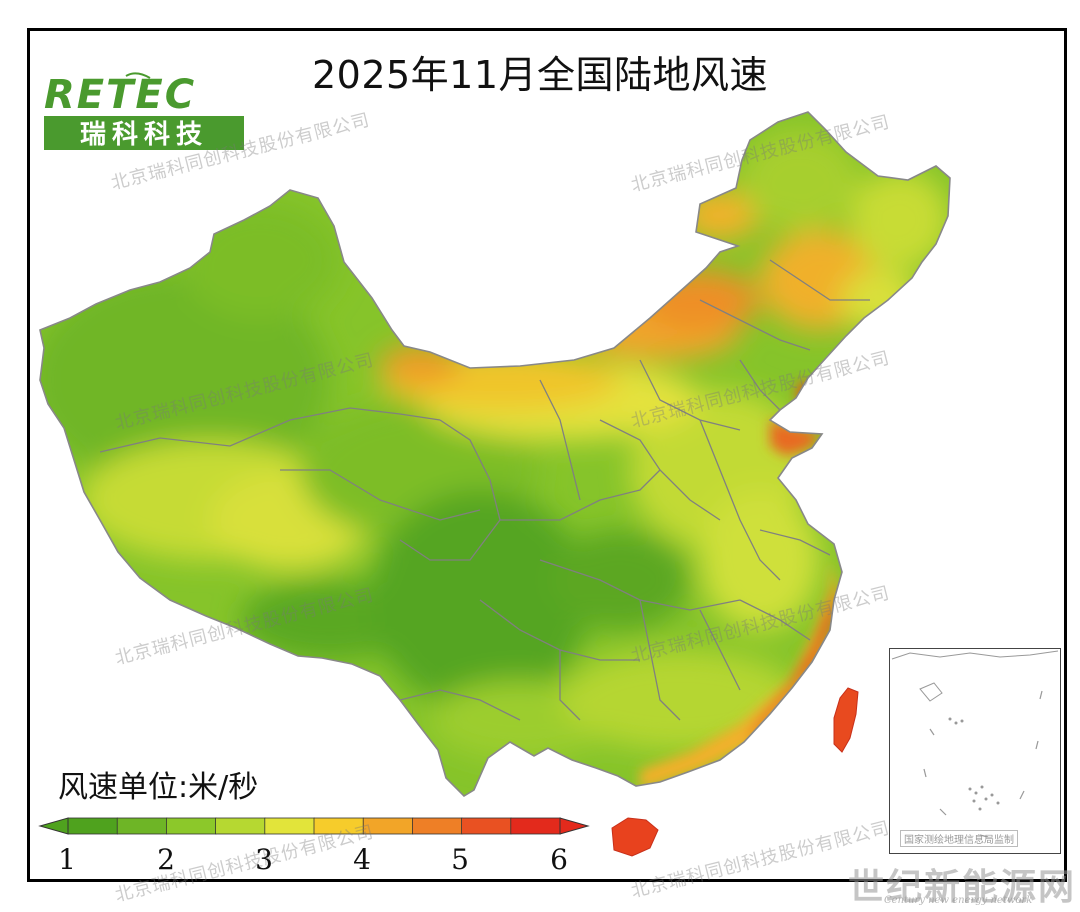 The width and height of the screenshot is (1080, 912). What do you see at coordinates (574, 826) in the screenshot?
I see `colorbar-right-arrow` at bounding box center [574, 826].